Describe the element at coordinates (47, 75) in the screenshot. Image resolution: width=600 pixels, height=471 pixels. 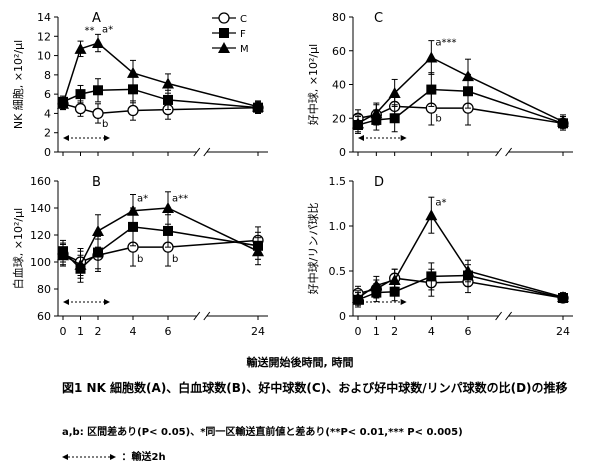
I see `y-tick-label: 8` at that location.